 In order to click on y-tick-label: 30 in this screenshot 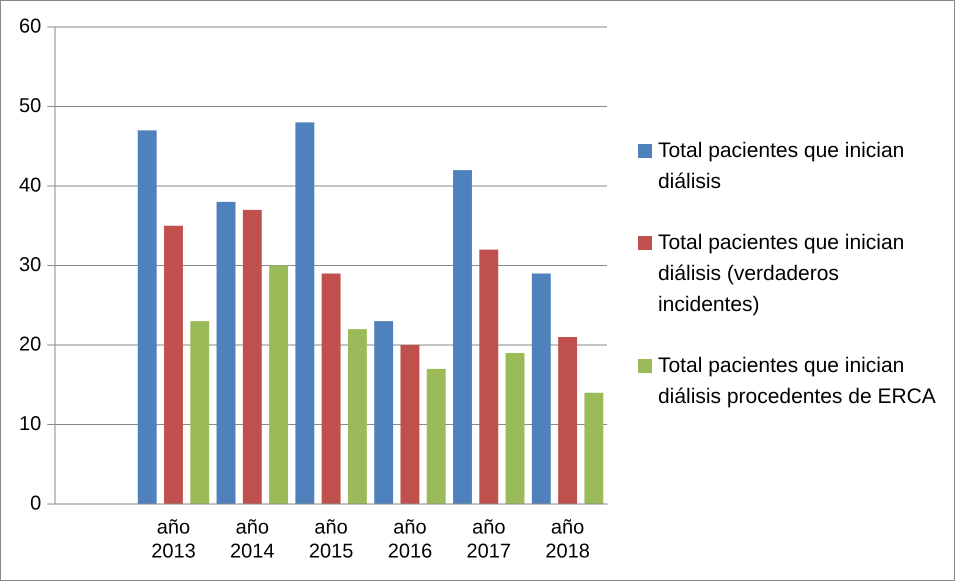, I will do `click(30, 265)`.